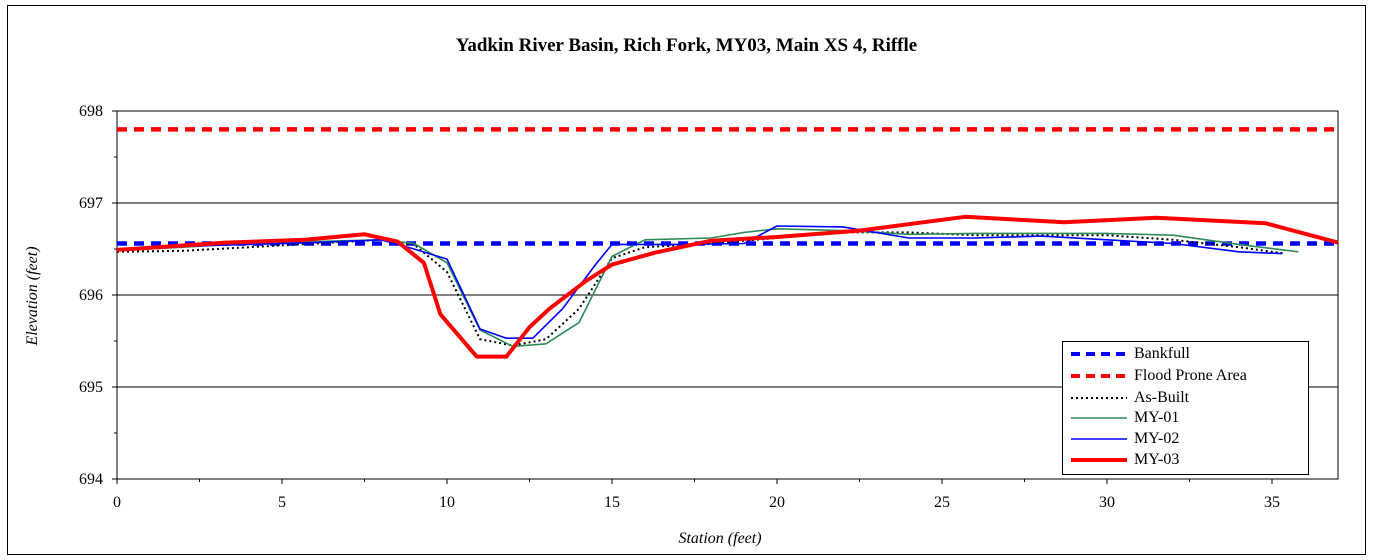  What do you see at coordinates (1162, 353) in the screenshot?
I see `legend-label-bankfull: Bankfull` at bounding box center [1162, 353].